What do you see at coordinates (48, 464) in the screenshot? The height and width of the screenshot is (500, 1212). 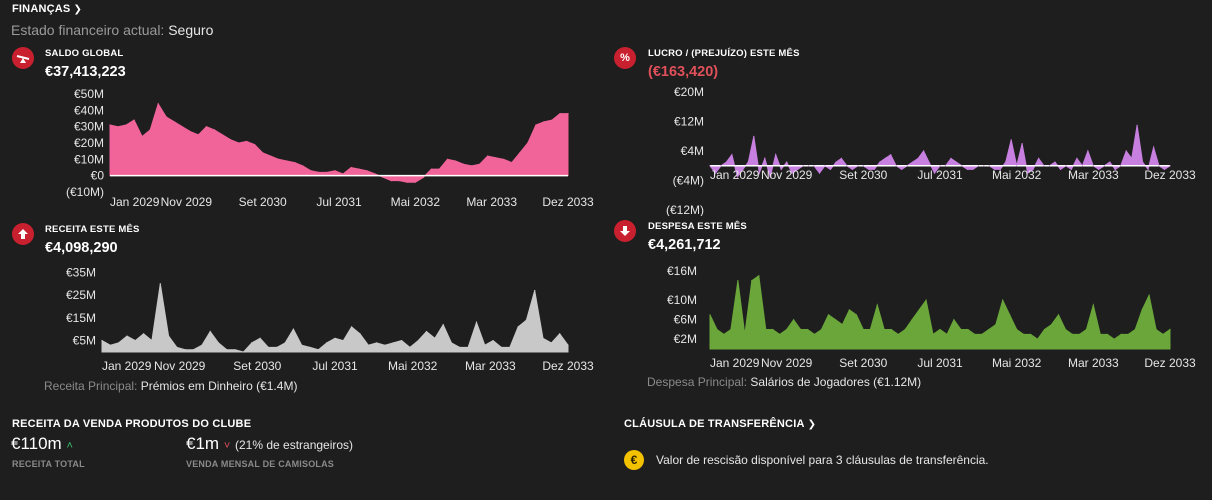 I see `merch-total-label: RECEITA TOTAL` at bounding box center [48, 464].